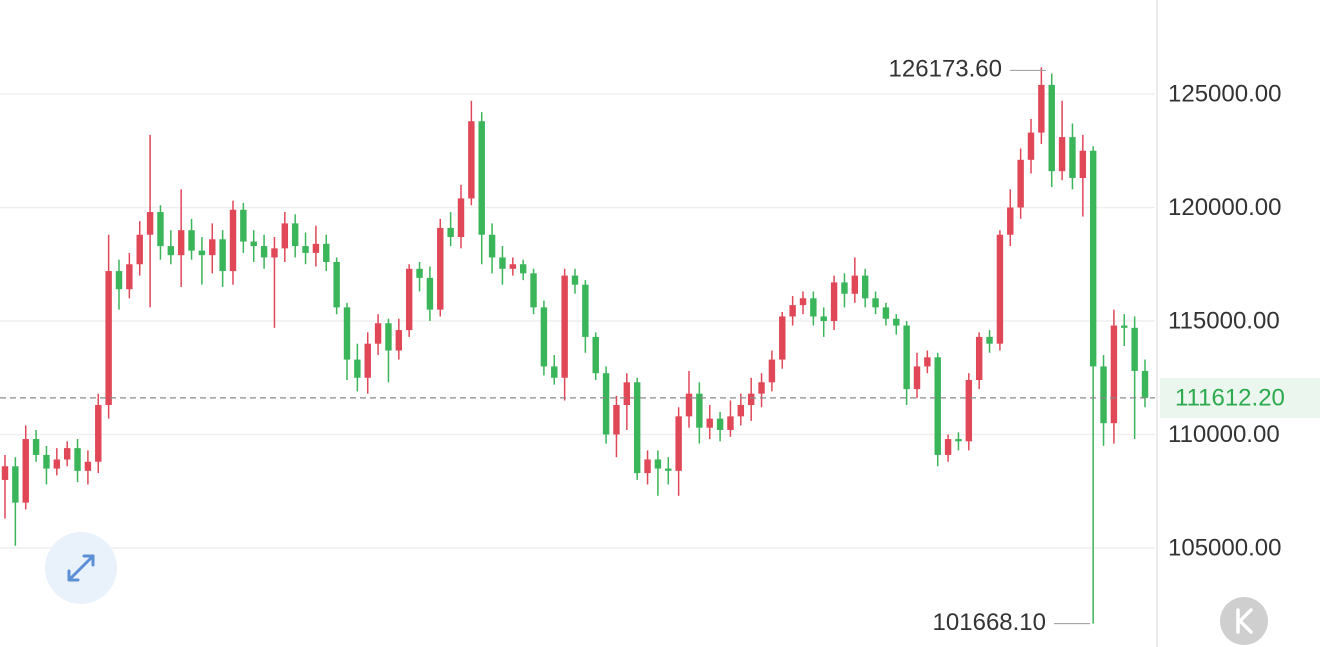 The image size is (1320, 647). Describe the element at coordinates (1224, 434) in the screenshot. I see `y-tick-label: 110000.00` at that location.